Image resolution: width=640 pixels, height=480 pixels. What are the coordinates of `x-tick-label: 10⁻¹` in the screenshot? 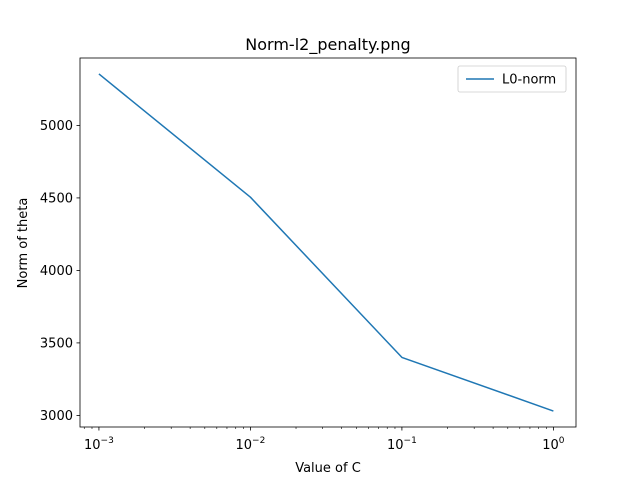 It's located at (402, 444).